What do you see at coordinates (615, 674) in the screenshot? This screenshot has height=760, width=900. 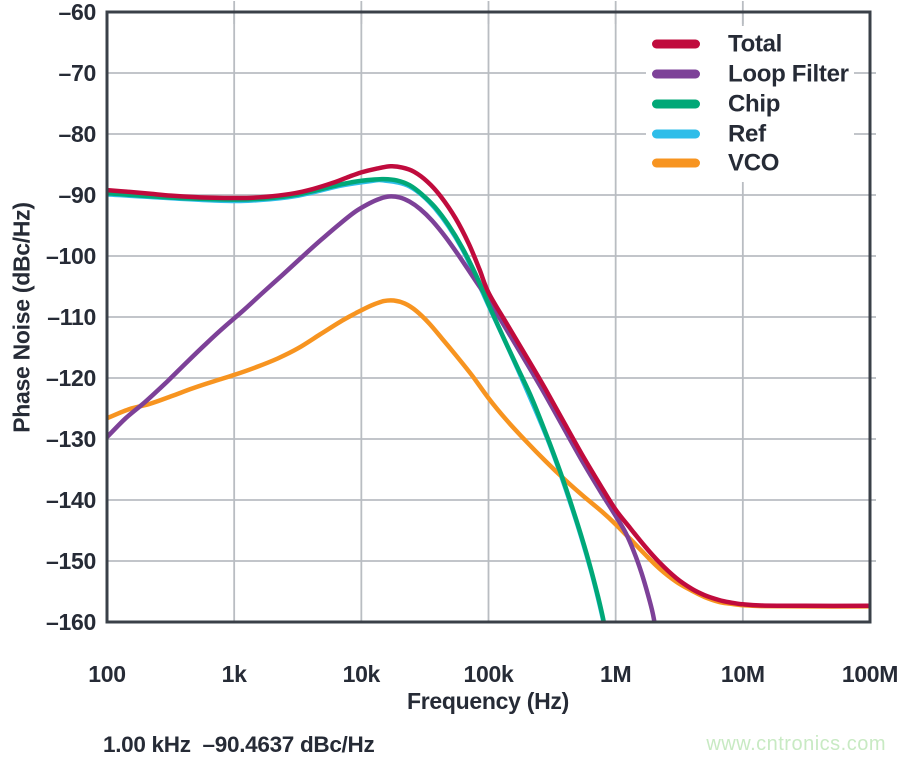 I see `x-tick-label: 1M` at bounding box center [615, 674].